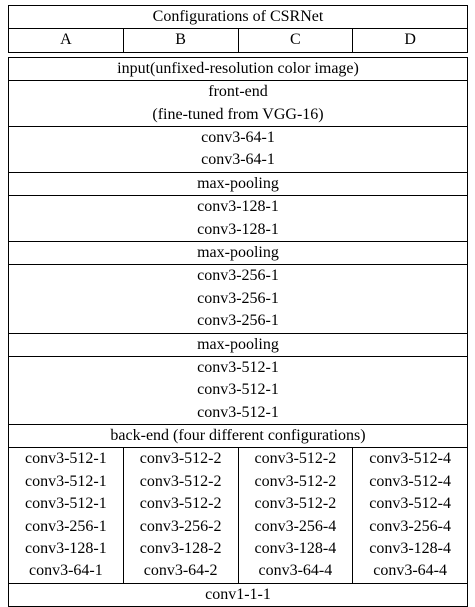  I want to click on title-row: Configurations of CSRNet, so click(238, 17).